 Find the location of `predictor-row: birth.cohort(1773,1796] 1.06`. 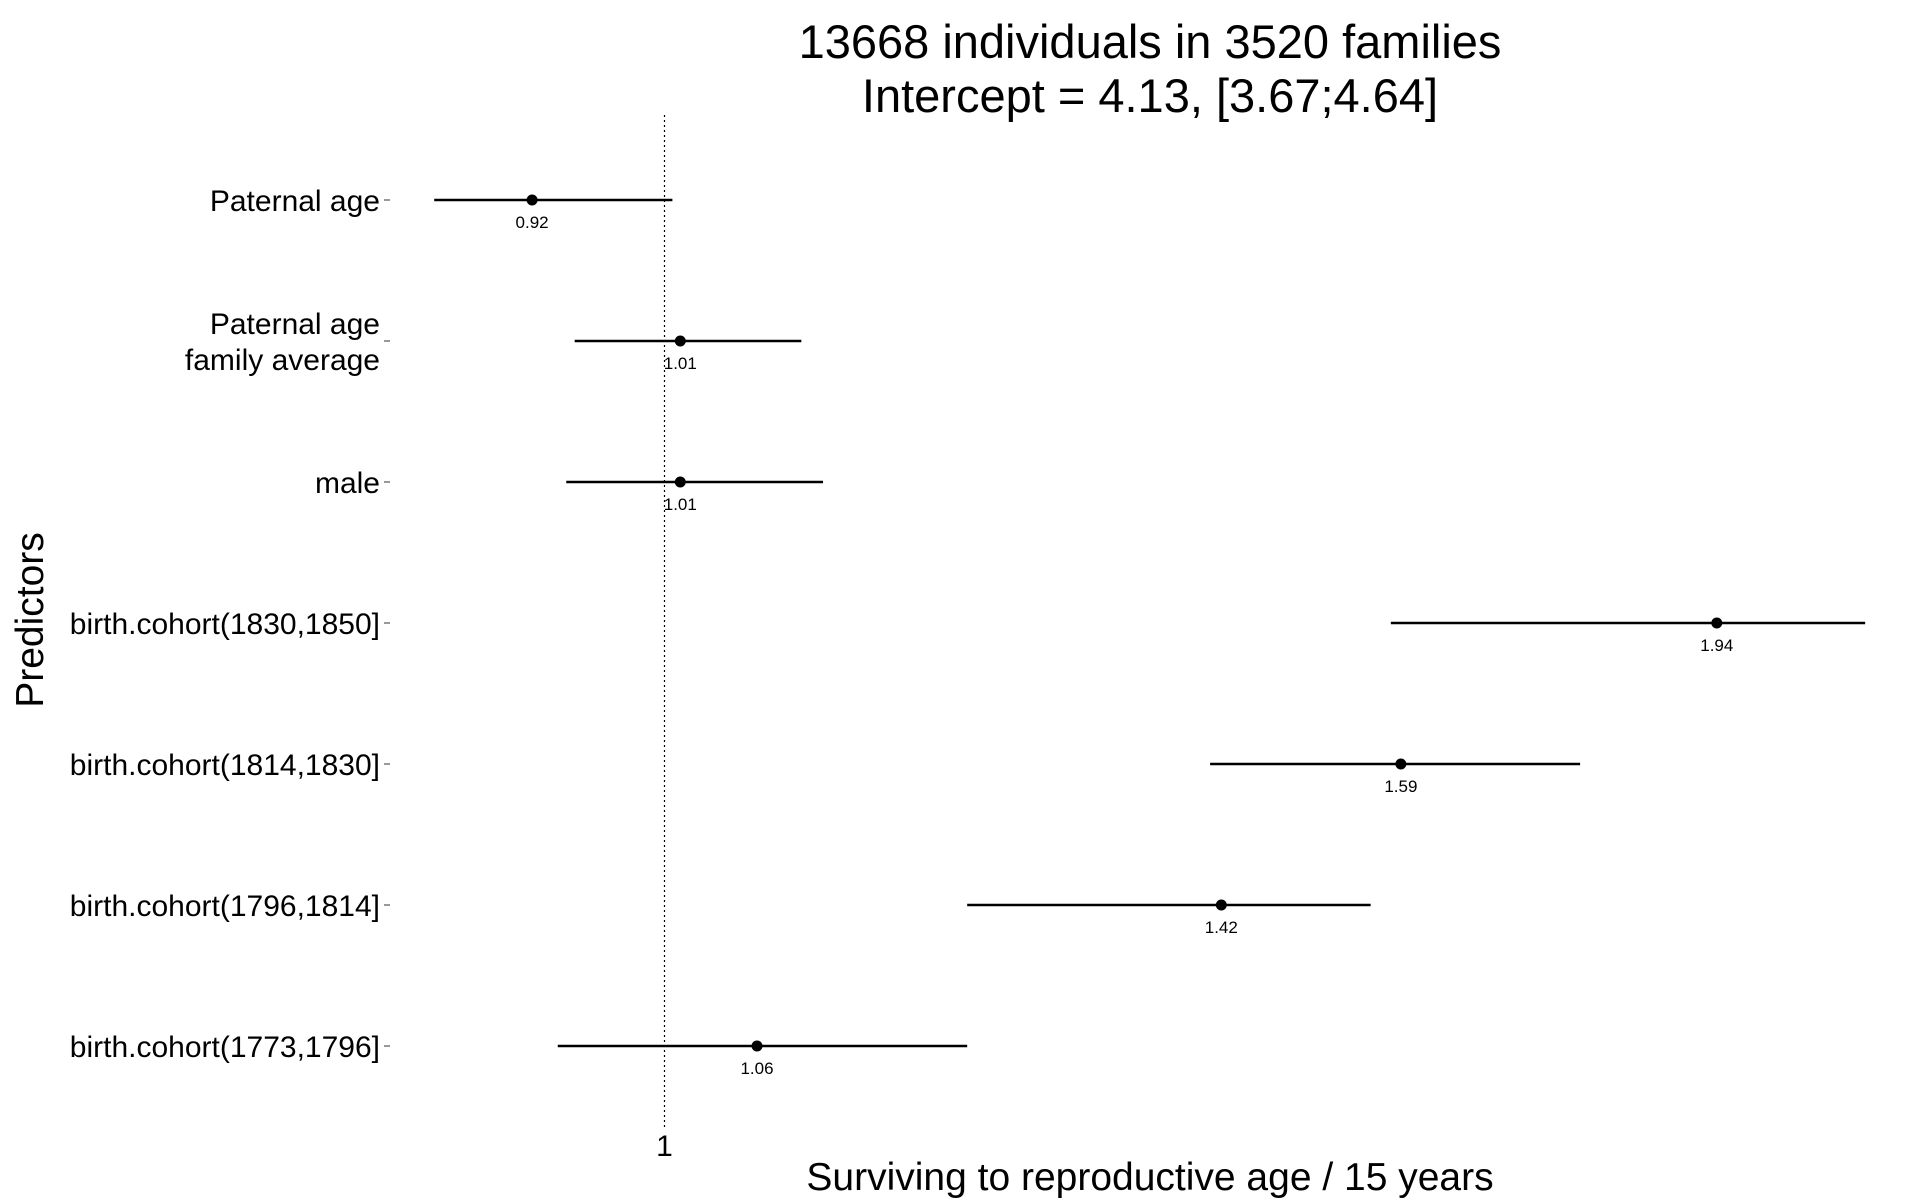

predictor-row: birth.cohort(1773,1796] 1.06 is located at coordinates (519, 1054).